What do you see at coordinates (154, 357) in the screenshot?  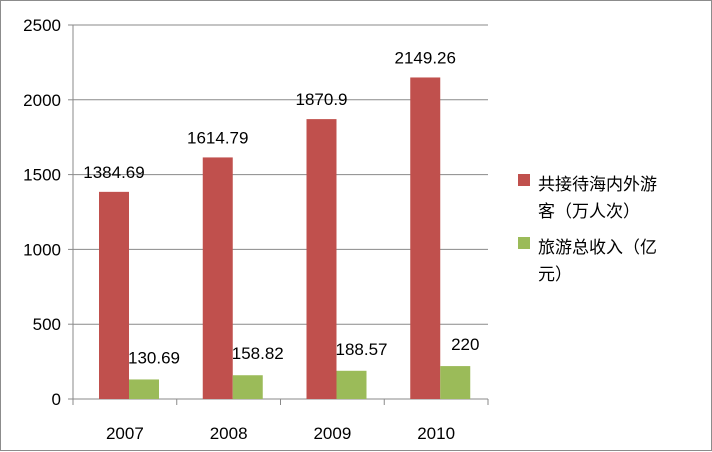 I see `data-label: 130.69` at bounding box center [154, 357].